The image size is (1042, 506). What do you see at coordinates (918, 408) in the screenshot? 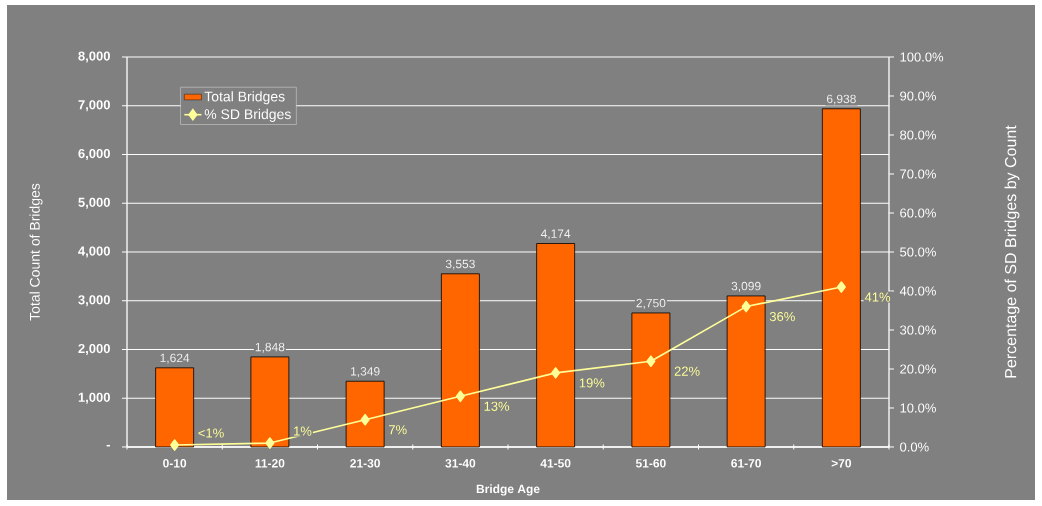
I see `y2-tick-label: 10.0%` at bounding box center [918, 408].